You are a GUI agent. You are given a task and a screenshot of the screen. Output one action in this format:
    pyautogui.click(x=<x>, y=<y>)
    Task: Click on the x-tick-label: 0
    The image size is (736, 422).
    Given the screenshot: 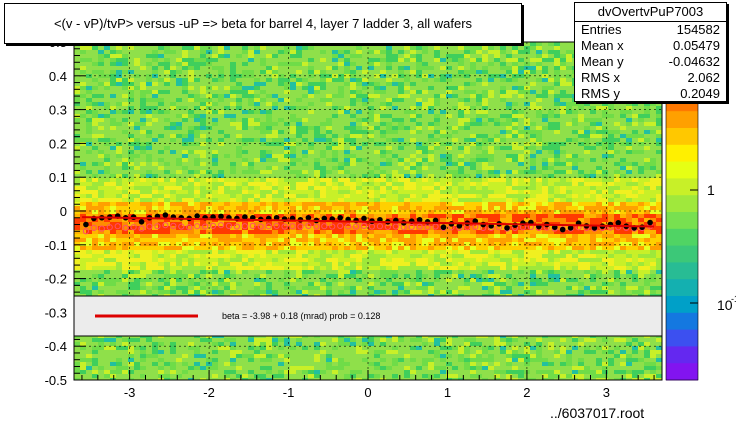 What is the action you would take?
    pyautogui.click(x=367, y=392)
    